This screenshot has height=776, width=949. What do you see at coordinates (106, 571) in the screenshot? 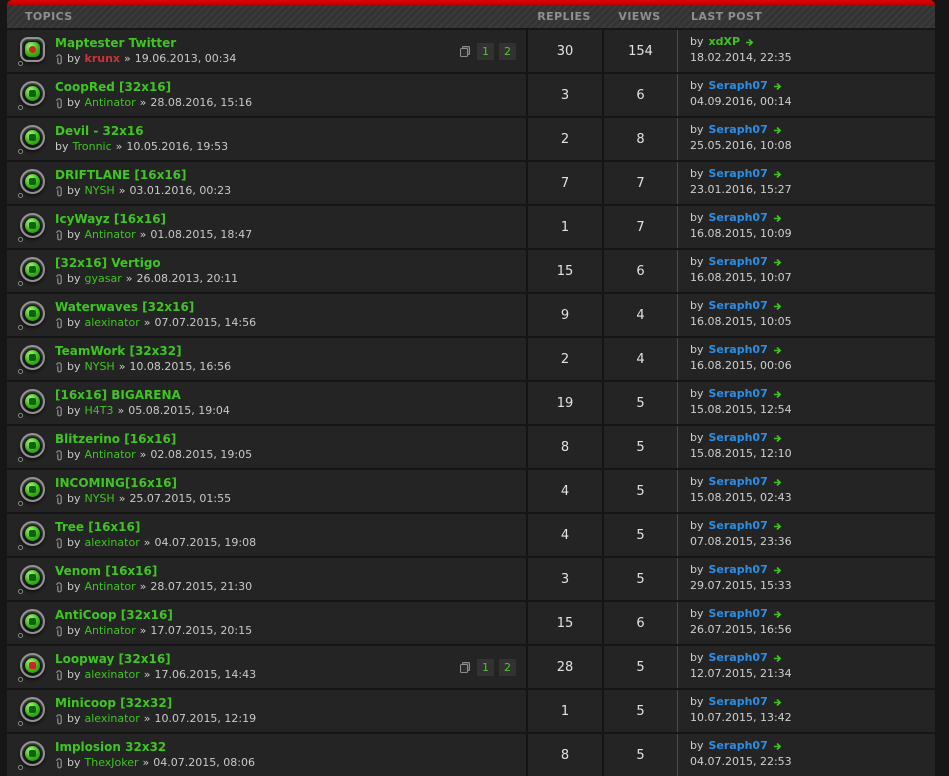
I see `topic-title-link: Venom [16x16]` at bounding box center [106, 571].